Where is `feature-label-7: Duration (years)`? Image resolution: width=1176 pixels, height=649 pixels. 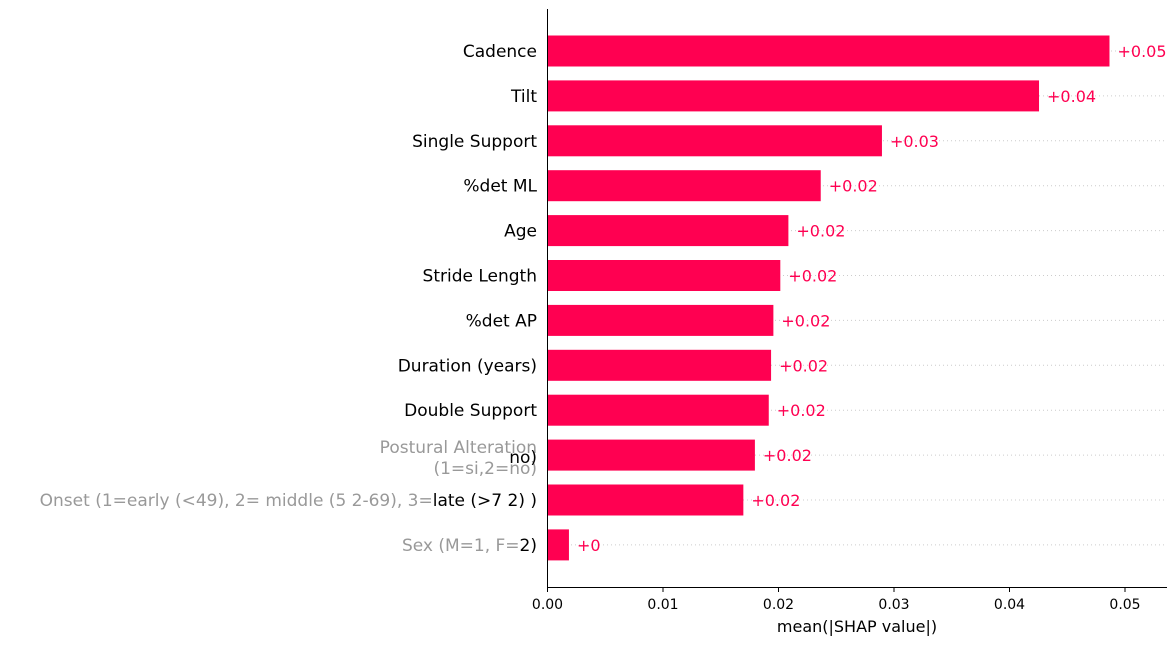 feature-label-7: Duration (years) is located at coordinates (467, 366).